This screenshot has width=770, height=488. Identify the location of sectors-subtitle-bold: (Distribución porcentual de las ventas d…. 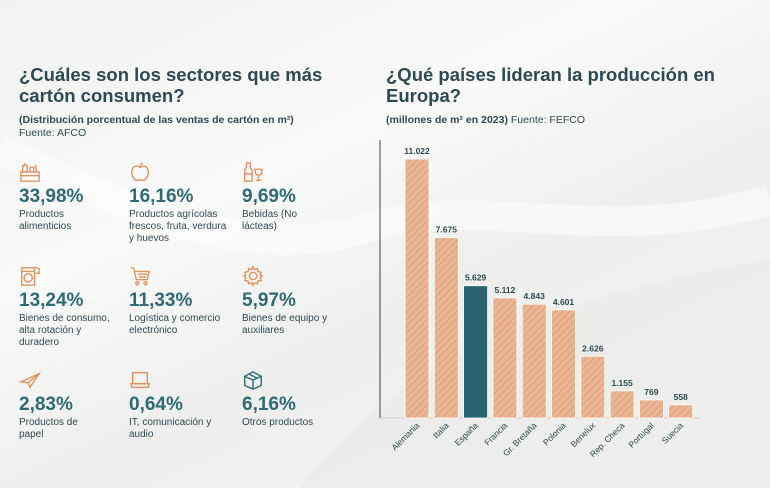
(156, 120).